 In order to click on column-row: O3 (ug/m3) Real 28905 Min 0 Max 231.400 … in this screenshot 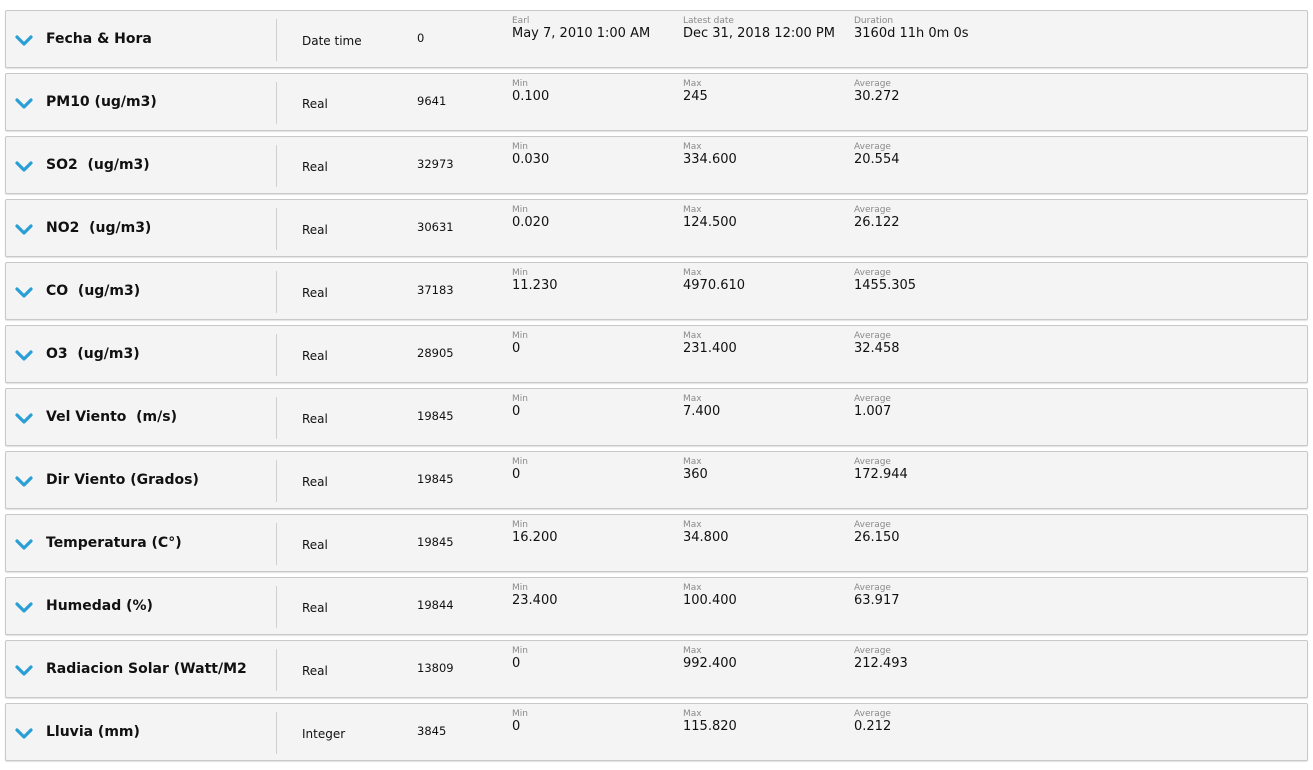, I will do `click(656, 354)`.